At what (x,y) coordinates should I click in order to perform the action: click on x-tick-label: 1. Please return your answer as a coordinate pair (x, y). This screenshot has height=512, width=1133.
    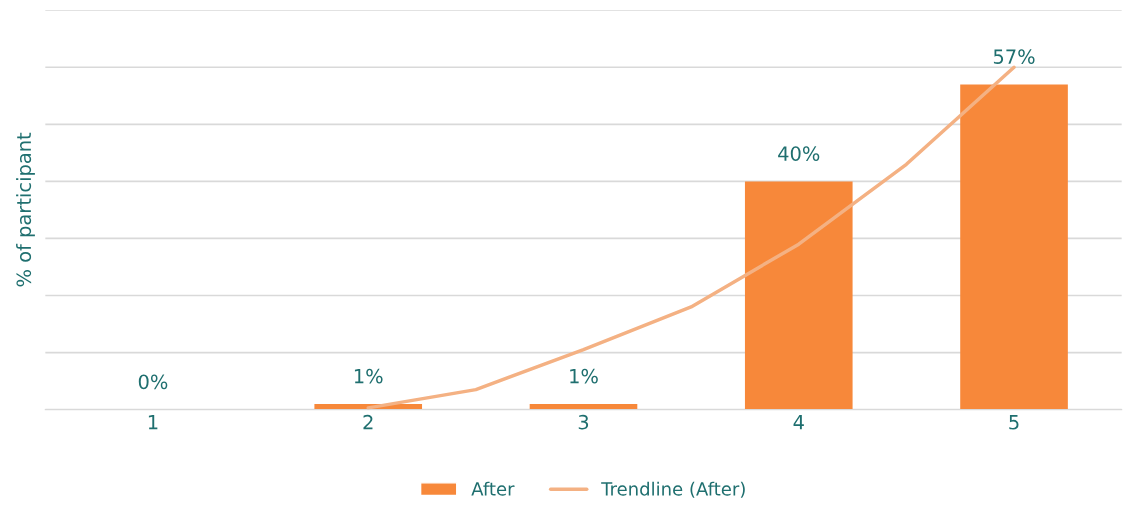
    Looking at the image, I should click on (153, 422).